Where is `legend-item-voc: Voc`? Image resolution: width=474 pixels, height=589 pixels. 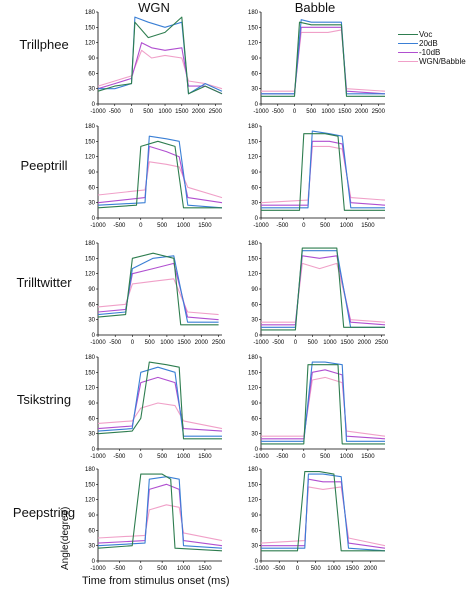
legend-item-voc: Voc is located at coordinates (432, 34).